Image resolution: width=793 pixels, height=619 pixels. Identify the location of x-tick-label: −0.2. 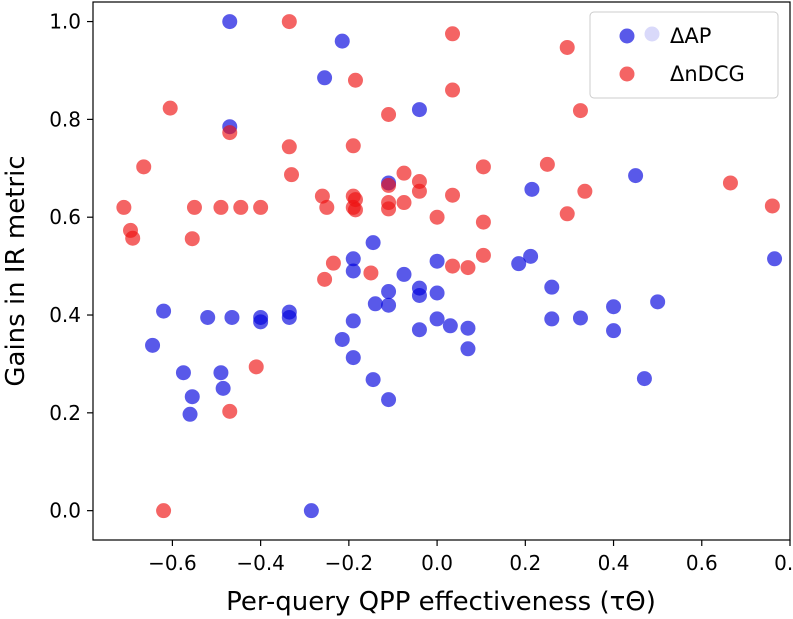
(349, 563).